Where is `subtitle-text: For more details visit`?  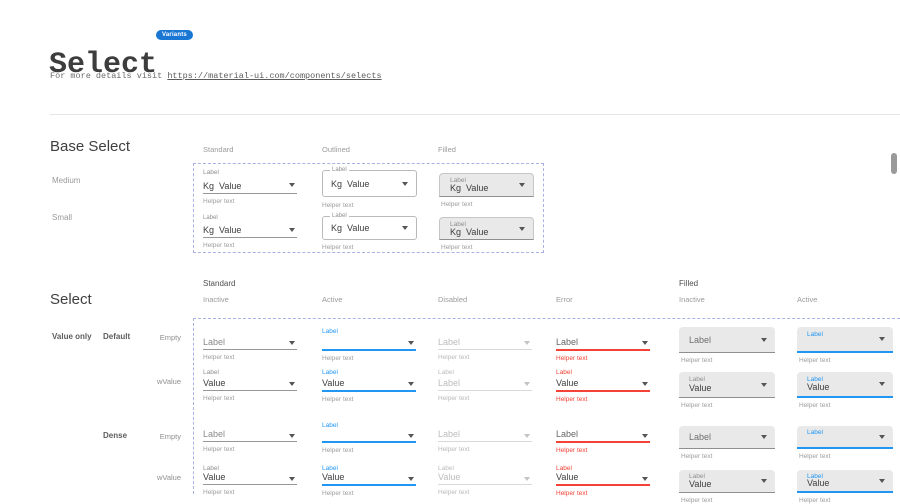 subtitle-text: For more details visit is located at coordinates (109, 76).